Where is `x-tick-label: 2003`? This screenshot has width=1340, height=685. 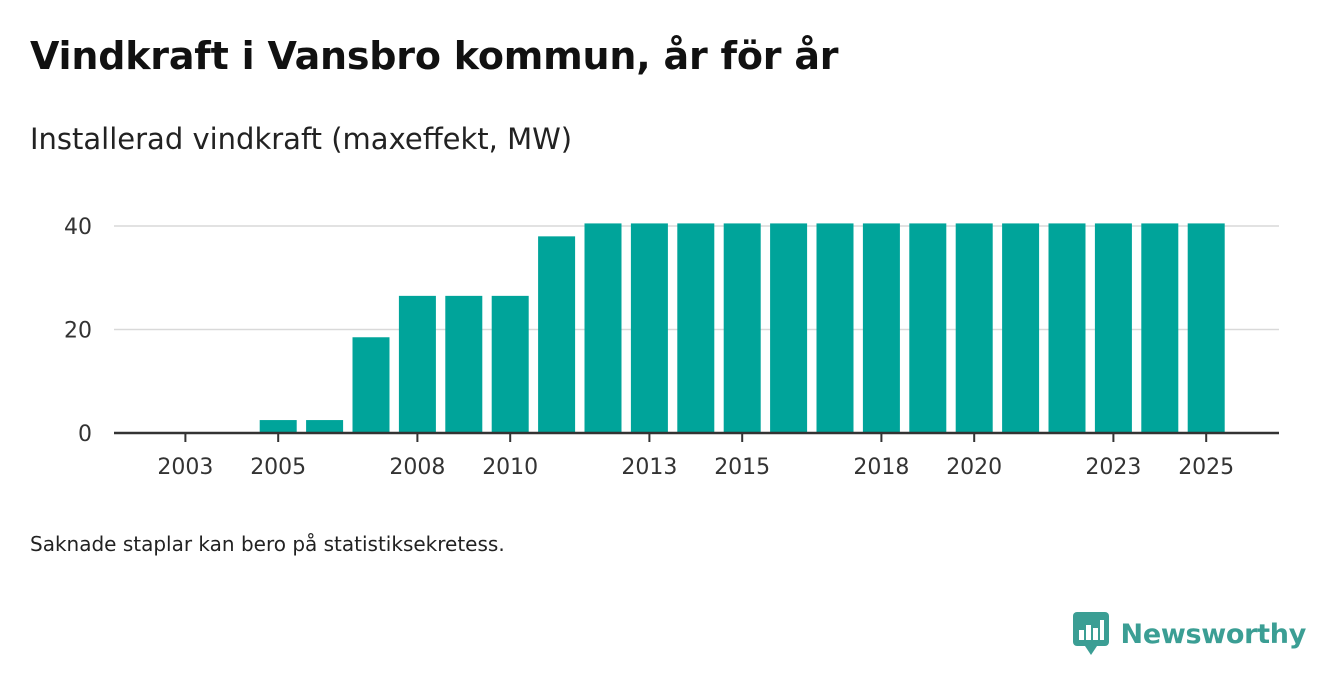
x-tick-label: 2003 is located at coordinates (185, 467).